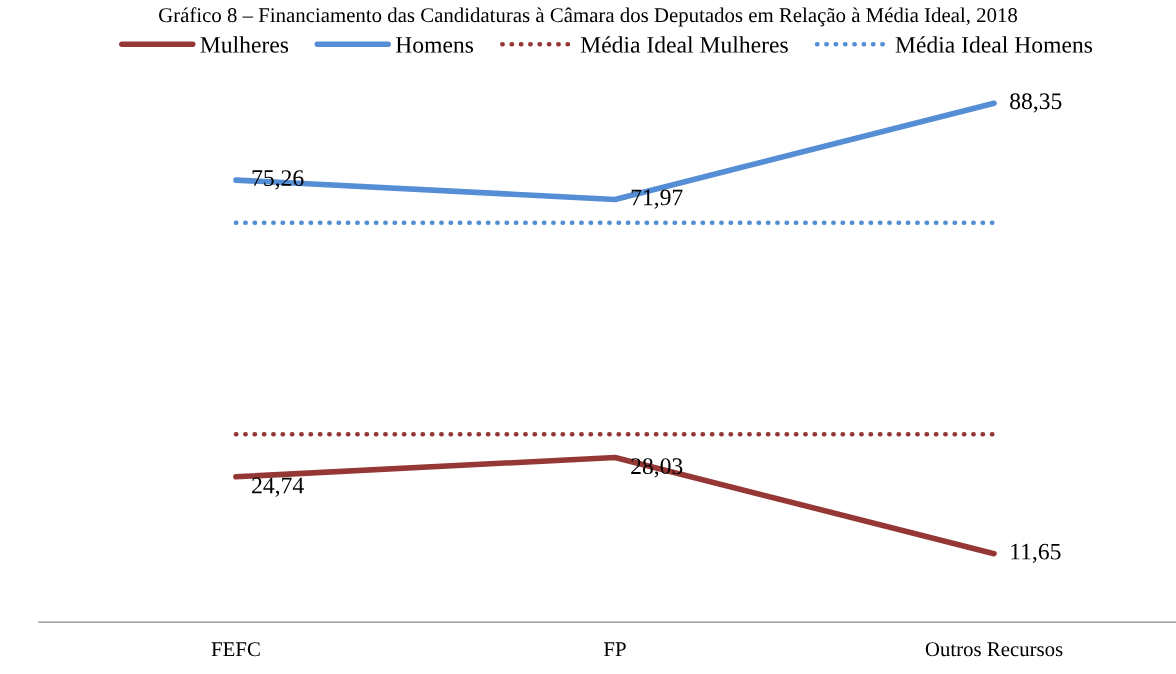  Describe the element at coordinates (1036, 103) in the screenshot. I see `data-label: 88,35` at that location.